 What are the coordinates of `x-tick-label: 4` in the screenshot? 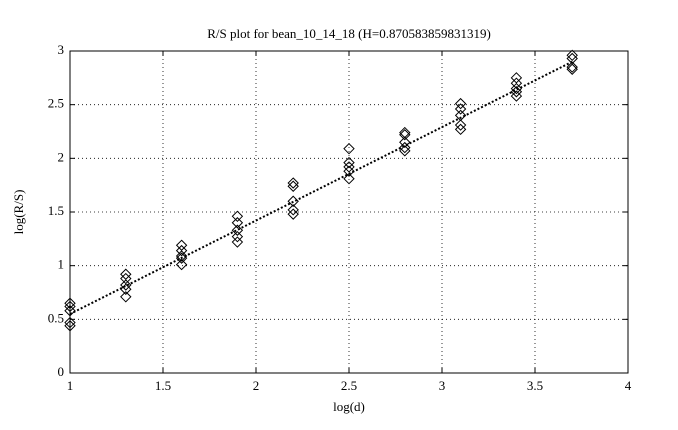 It's located at (628, 385).